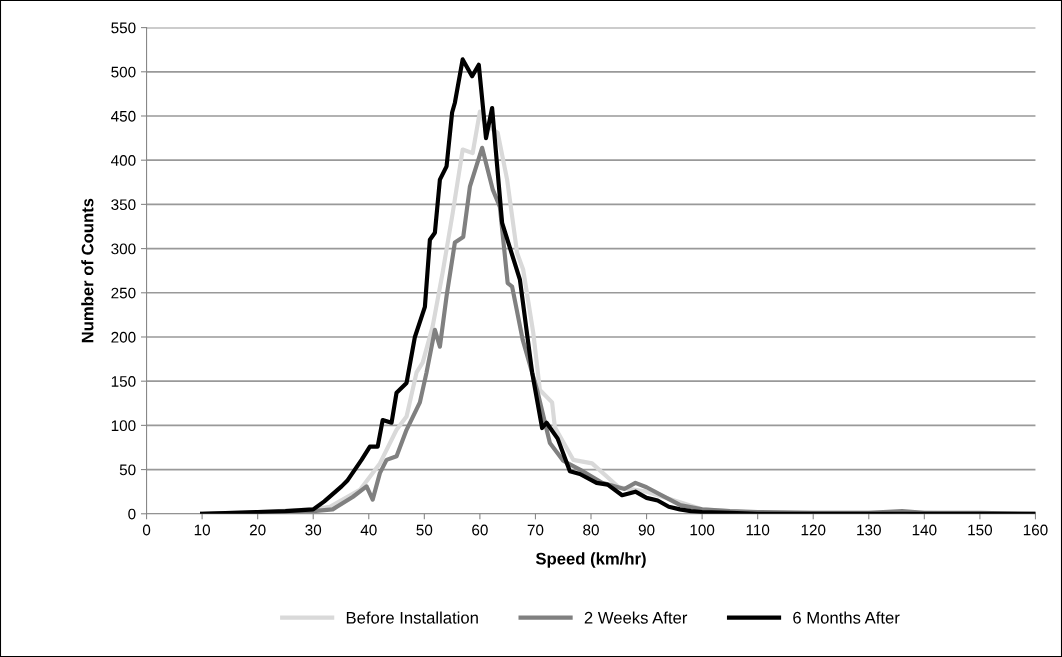  Describe the element at coordinates (313, 530) in the screenshot. I see `x-tick-label: 30` at that location.